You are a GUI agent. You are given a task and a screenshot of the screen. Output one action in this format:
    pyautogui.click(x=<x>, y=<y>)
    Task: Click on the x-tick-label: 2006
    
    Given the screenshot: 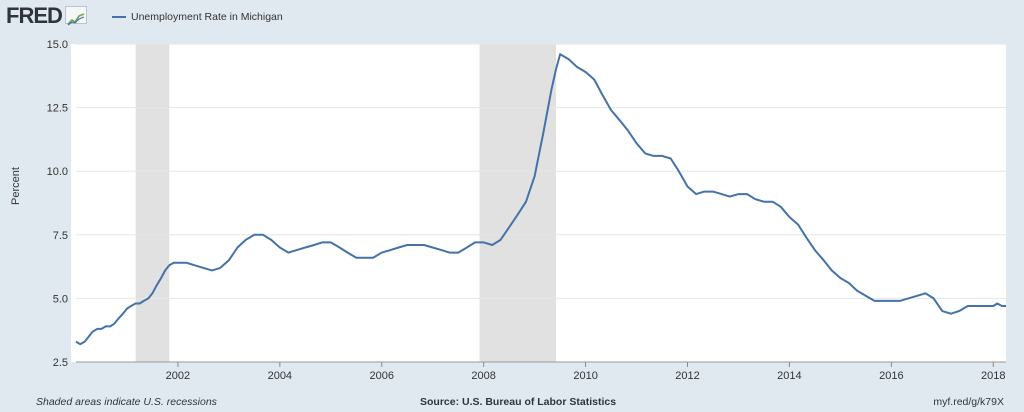 What is the action you would take?
    pyautogui.click(x=382, y=376)
    